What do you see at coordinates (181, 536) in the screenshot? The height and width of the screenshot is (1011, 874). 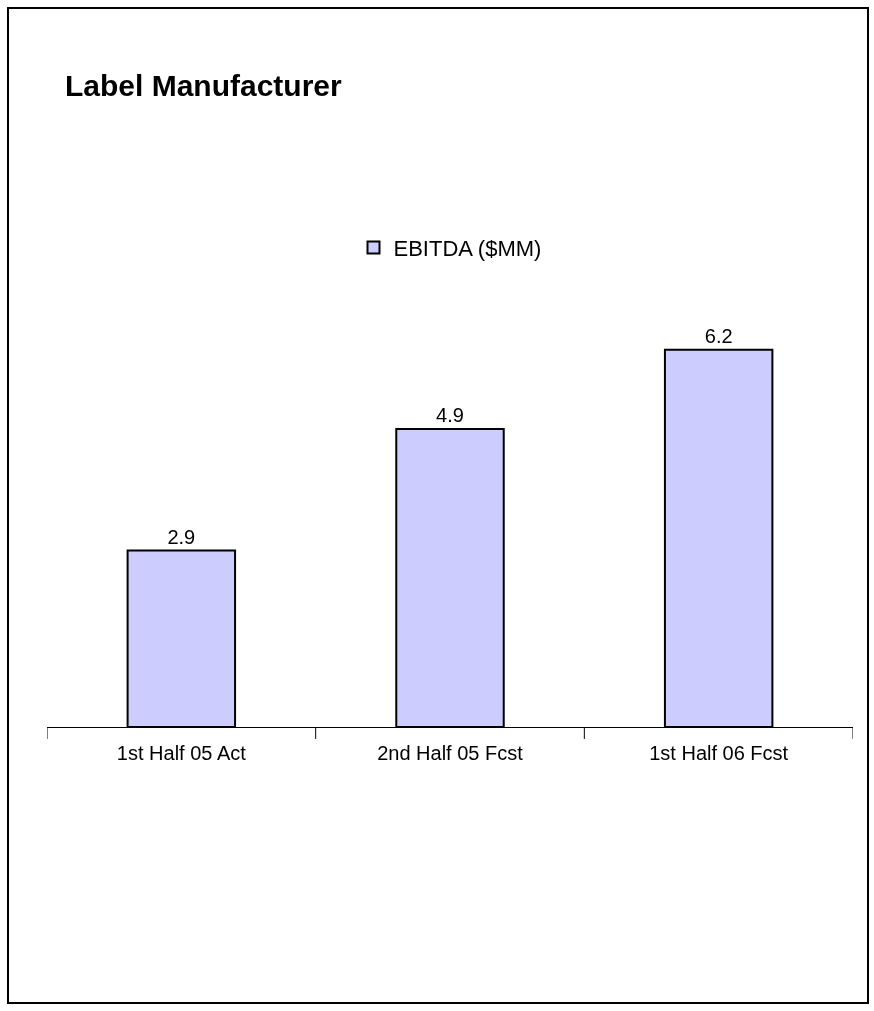 I see `data-label: 2.9` at bounding box center [181, 536].